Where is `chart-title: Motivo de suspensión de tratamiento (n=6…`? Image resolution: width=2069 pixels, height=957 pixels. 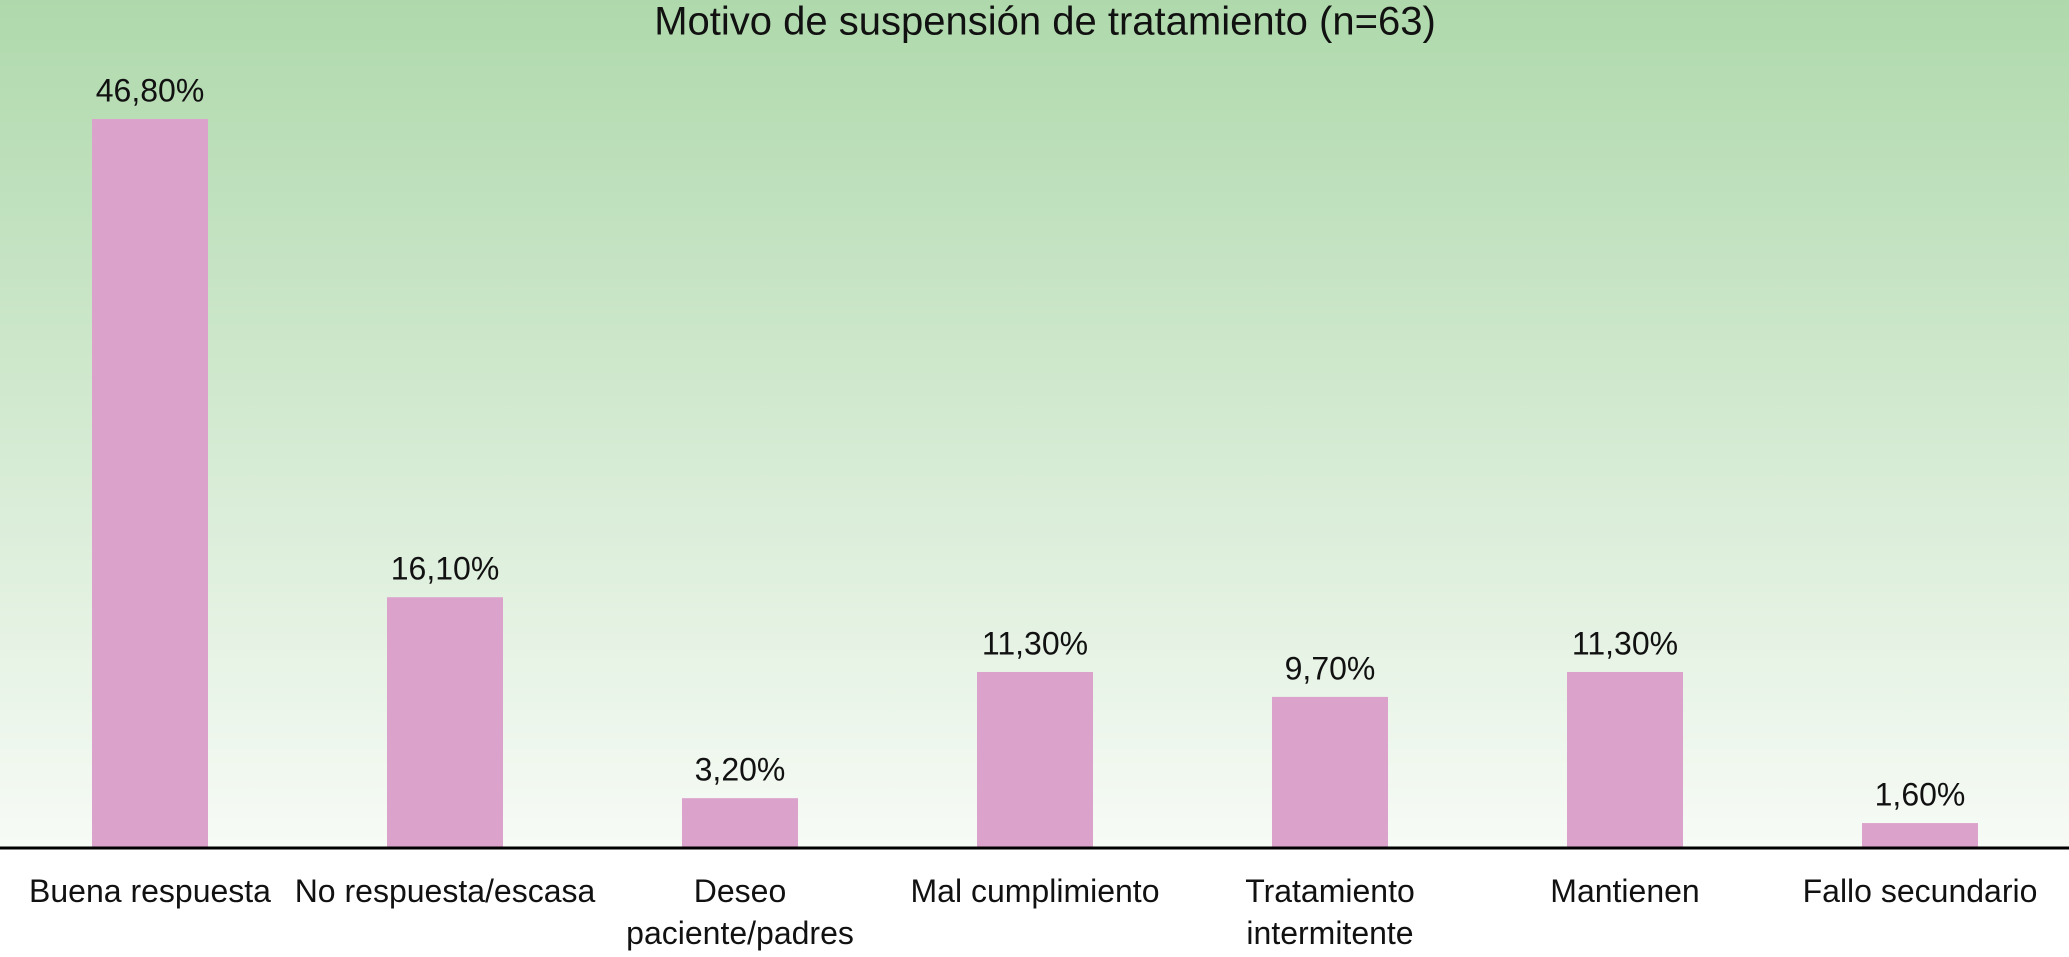
chart-title: Motivo de suspensión de tratamiento (n=6… is located at coordinates (1045, 22).